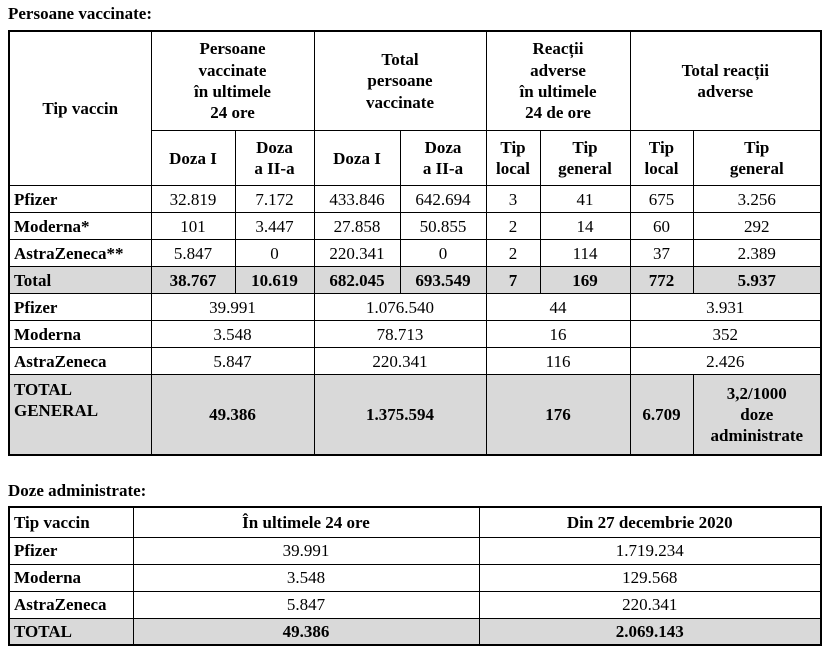 This screenshot has width=828, height=659. I want to click on cell-value: 41, so click(585, 199).